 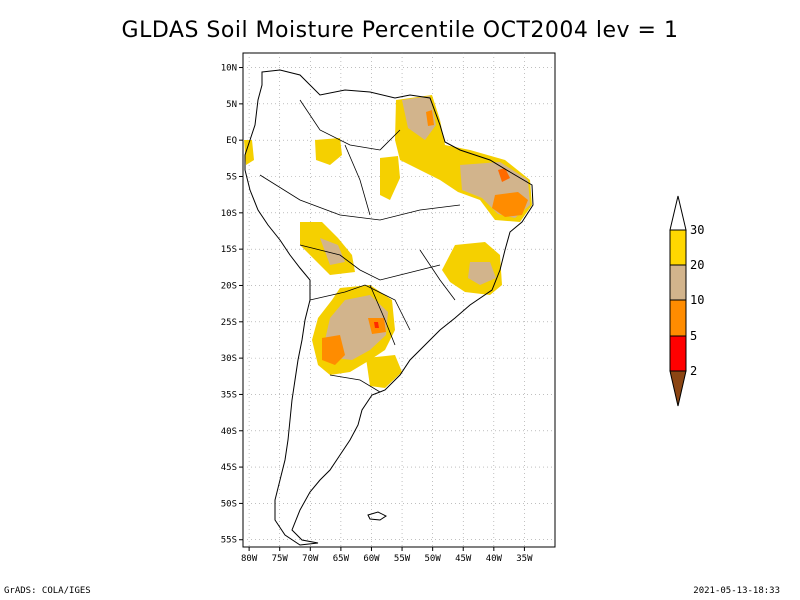 I want to click on colorbar-bottom-arrow, so click(x=678, y=388).